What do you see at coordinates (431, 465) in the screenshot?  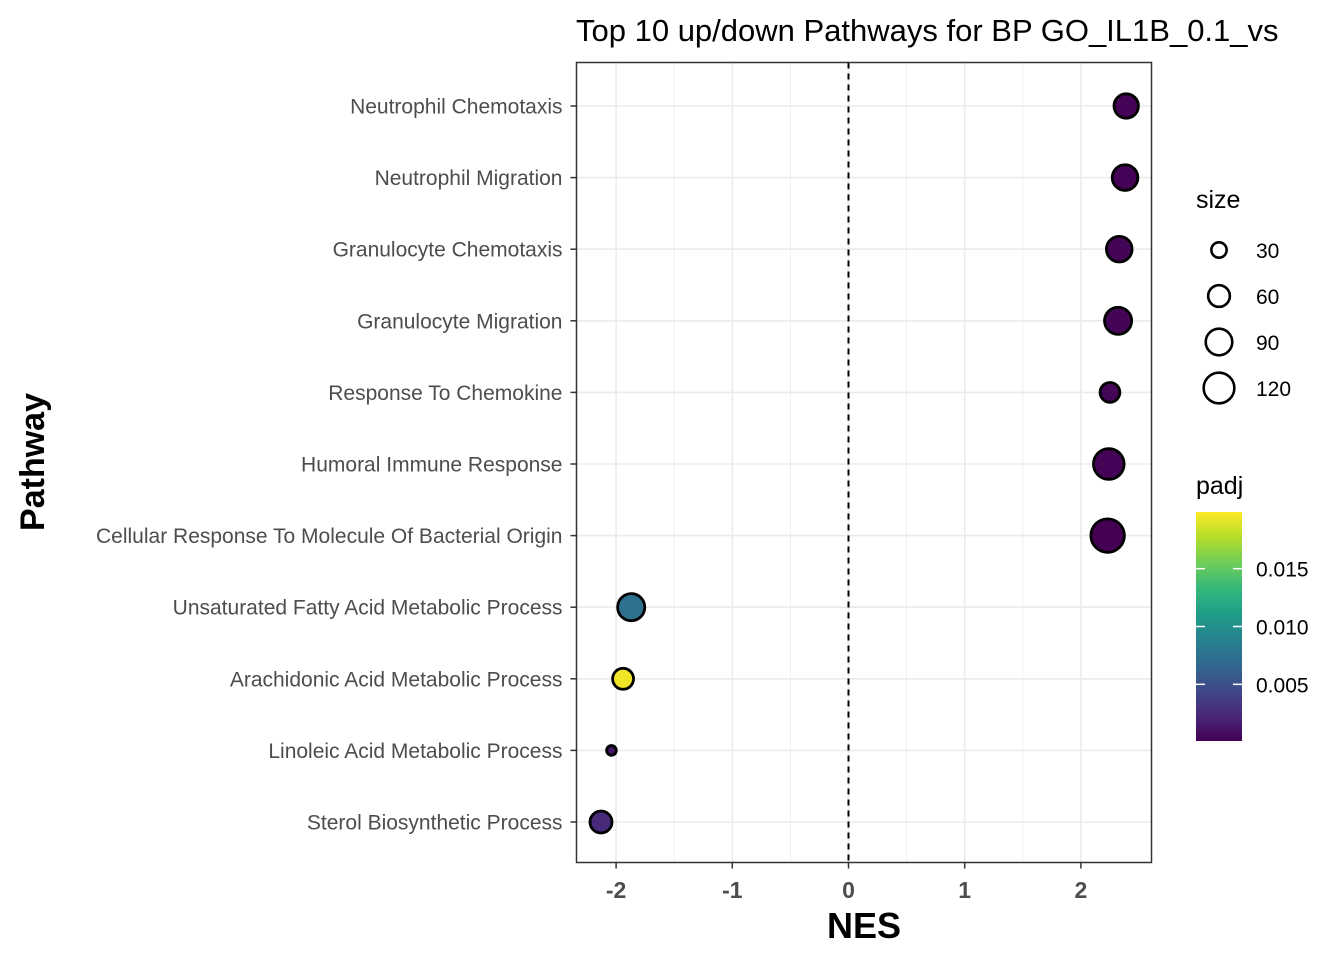 I see `y-tick-label: Humoral Immune Response` at bounding box center [431, 465].